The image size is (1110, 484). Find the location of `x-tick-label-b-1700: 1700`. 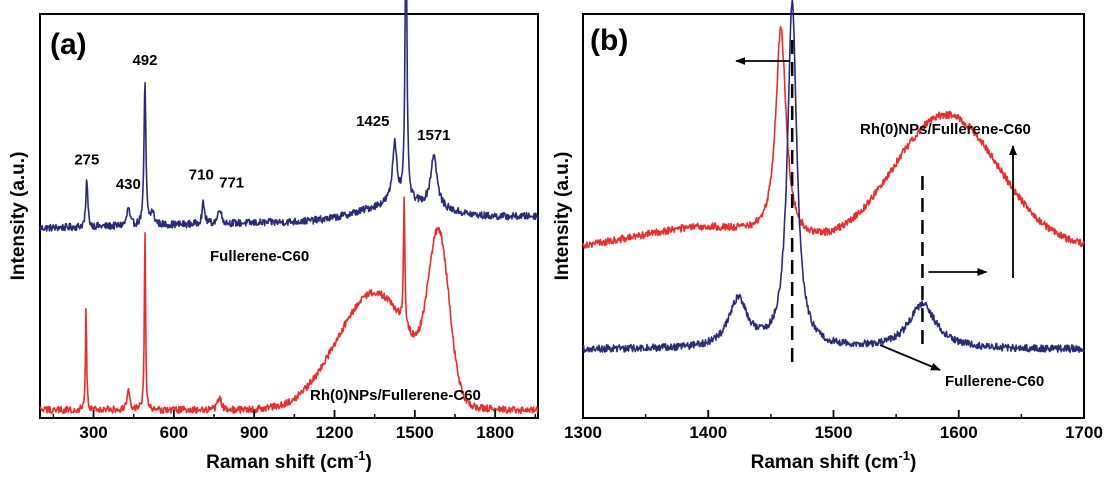

x-tick-label-b-1700: 1700 is located at coordinates (1084, 432).